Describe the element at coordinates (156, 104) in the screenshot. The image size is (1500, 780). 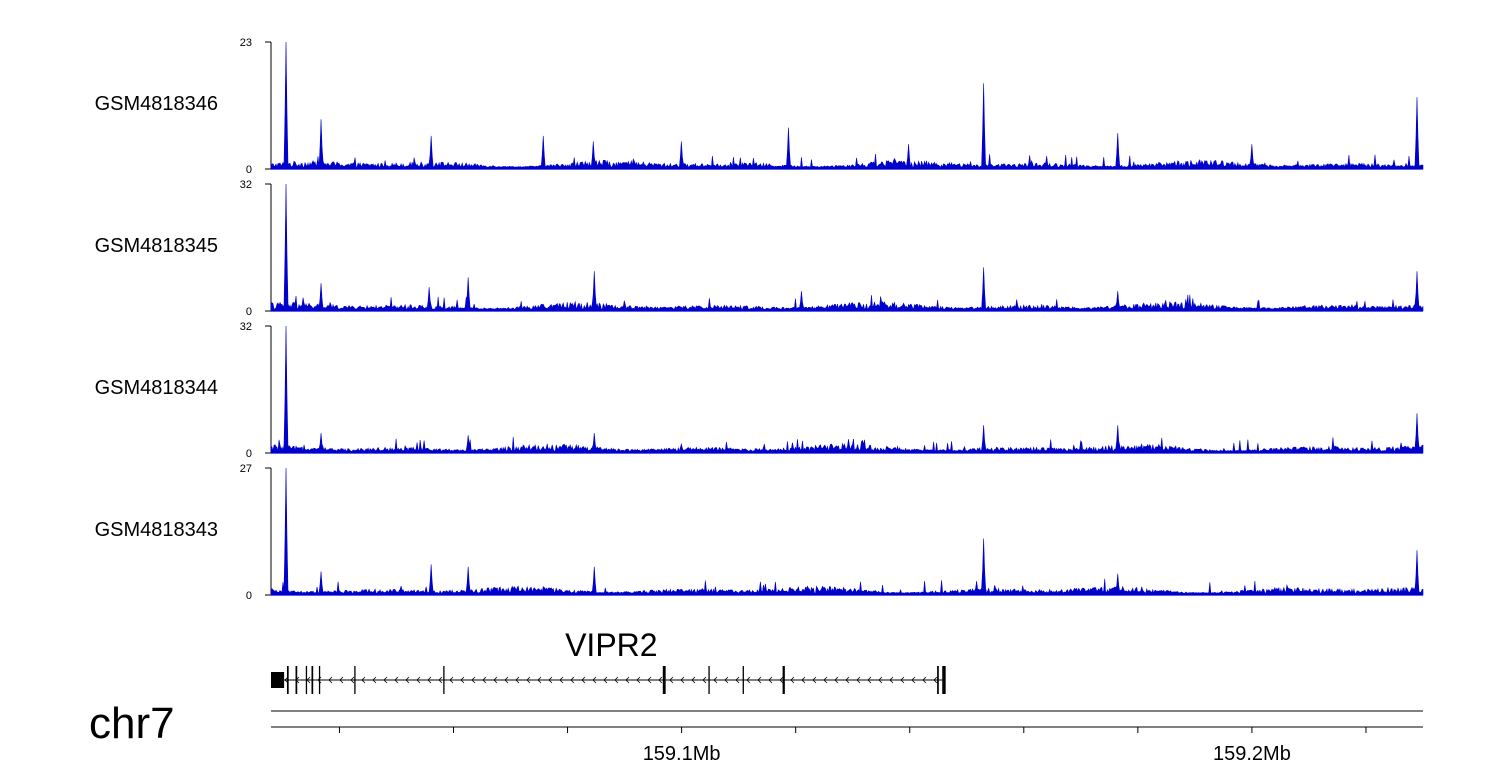
I see `track-label: GSM4818346` at that location.